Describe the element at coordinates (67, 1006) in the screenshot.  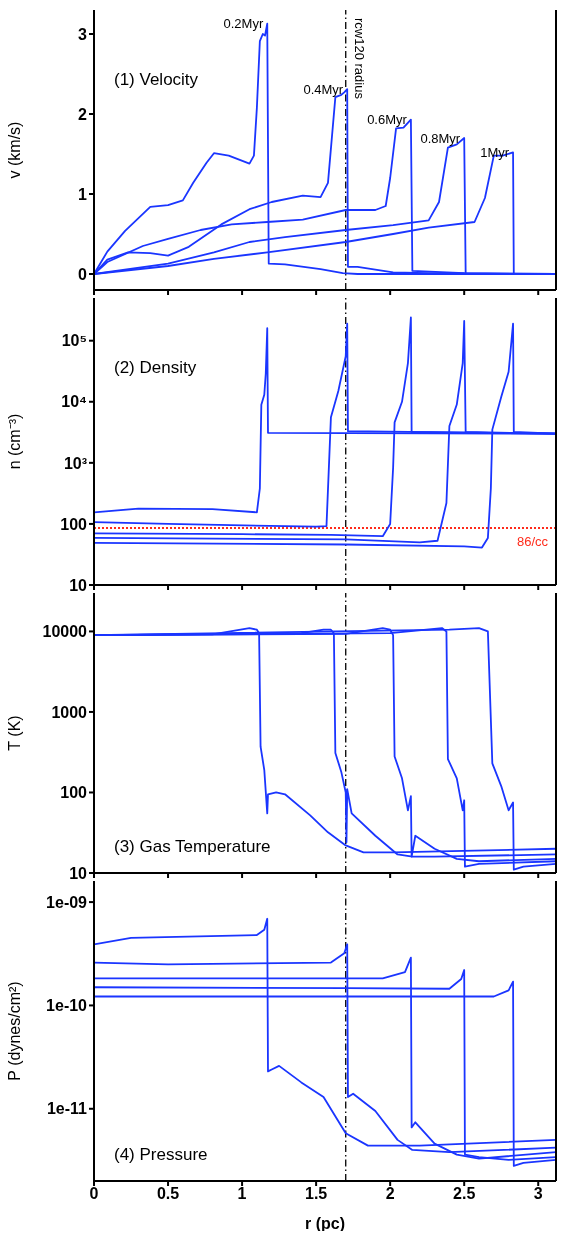
I see `y-tick-label: 1e-10` at that location.